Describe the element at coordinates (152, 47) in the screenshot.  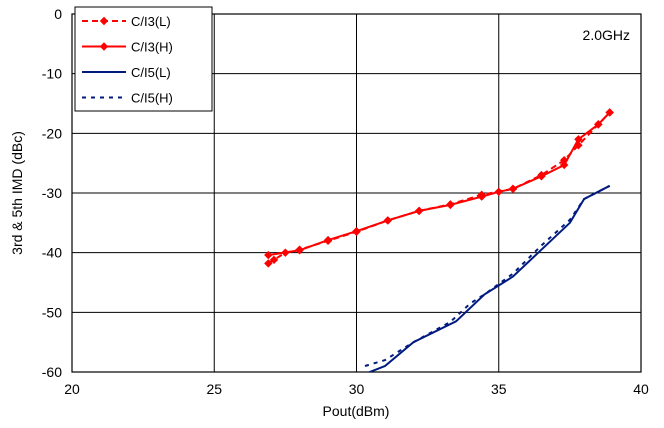
I see `legend-label-c-i3-h: C/I3(H)` at that location.